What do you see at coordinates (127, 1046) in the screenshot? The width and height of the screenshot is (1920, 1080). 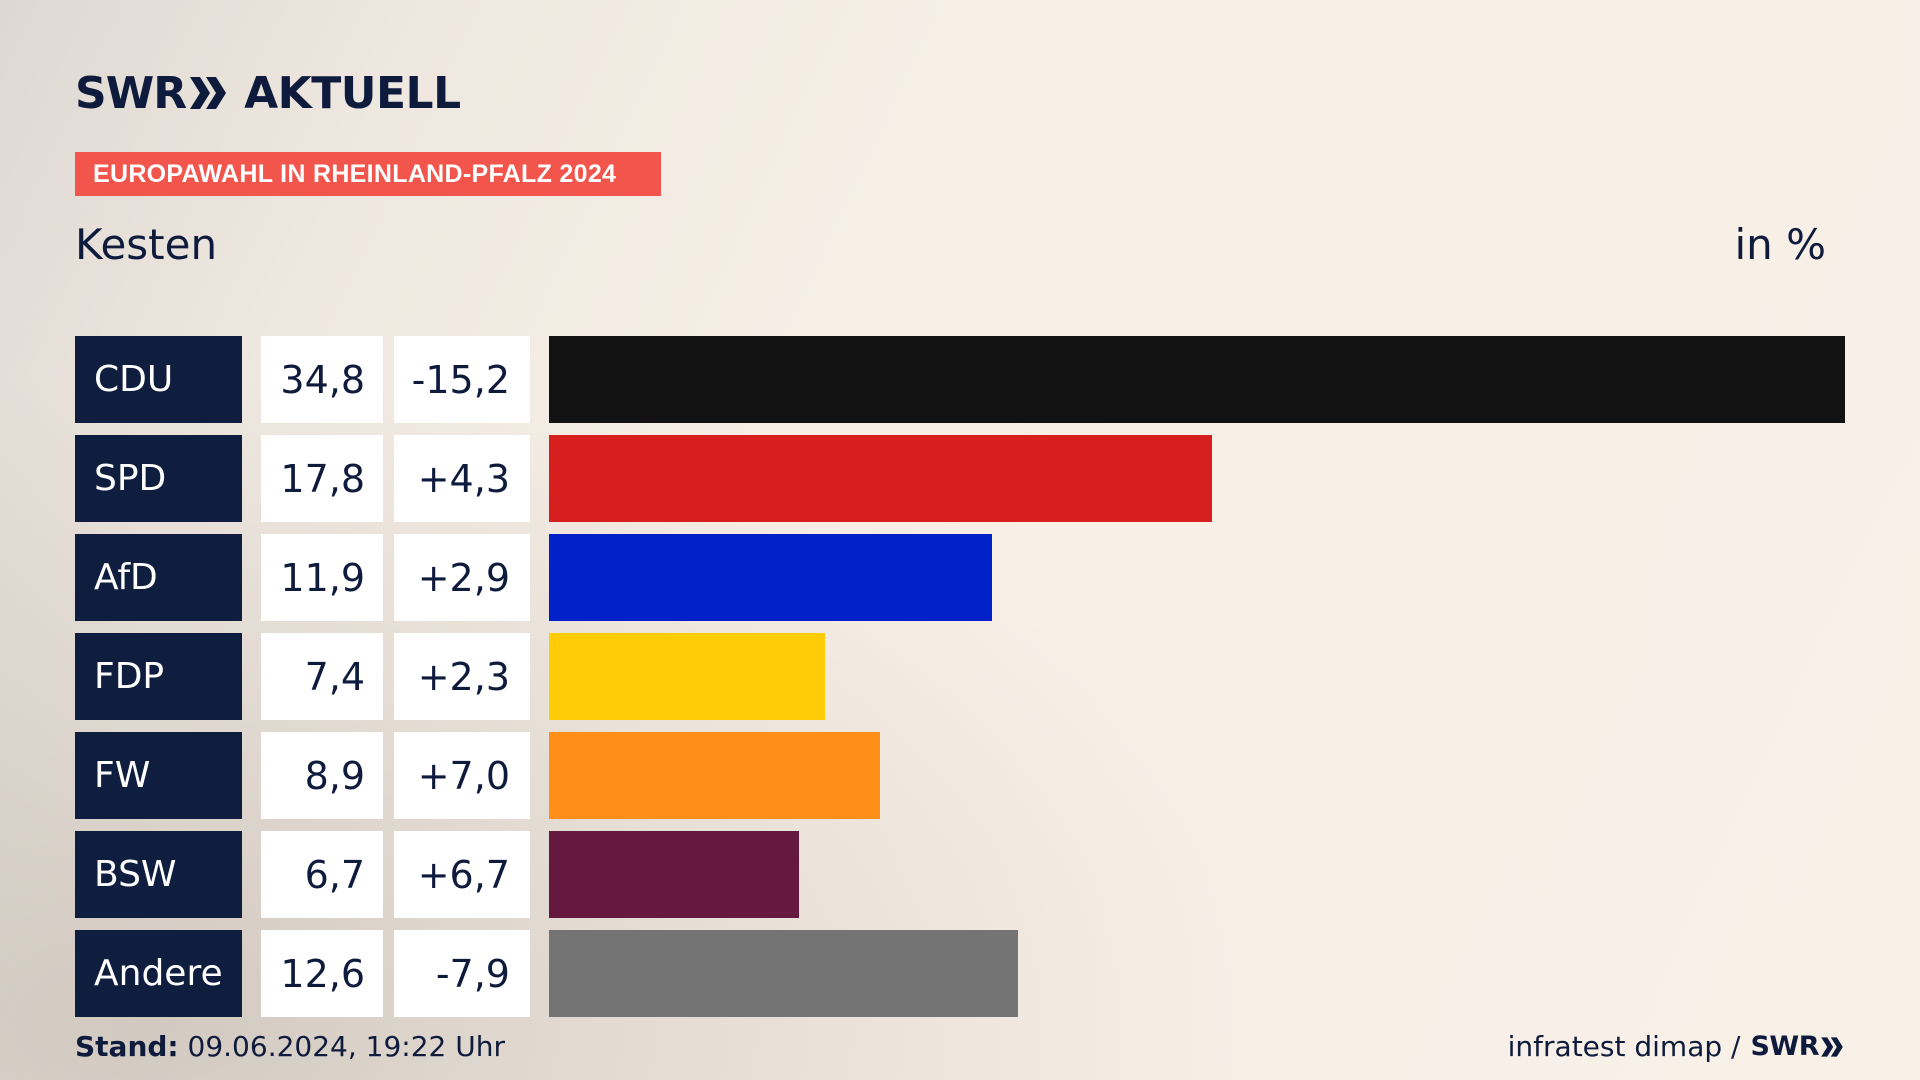 I see `stand-label: Stand:` at bounding box center [127, 1046].